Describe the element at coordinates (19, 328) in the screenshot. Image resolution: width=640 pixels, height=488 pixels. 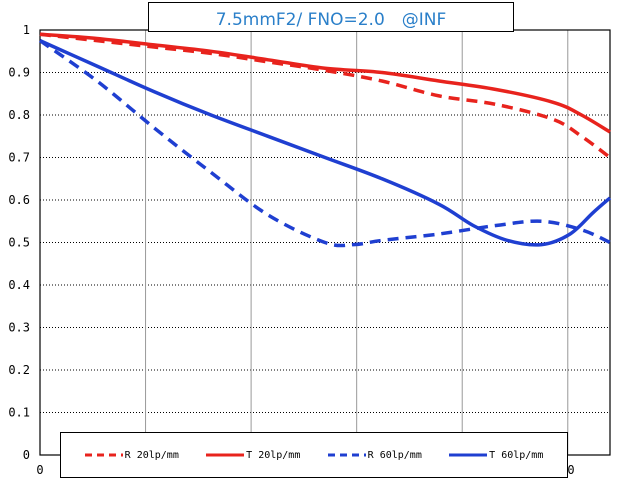
I see `y-tick-label: 0.3` at that location.